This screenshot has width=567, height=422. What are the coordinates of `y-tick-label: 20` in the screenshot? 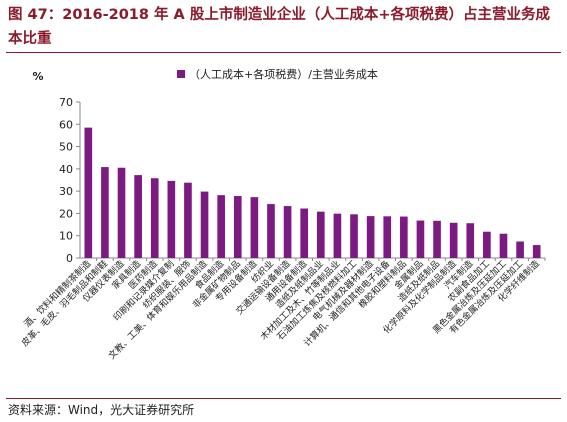 It's located at (66, 213).